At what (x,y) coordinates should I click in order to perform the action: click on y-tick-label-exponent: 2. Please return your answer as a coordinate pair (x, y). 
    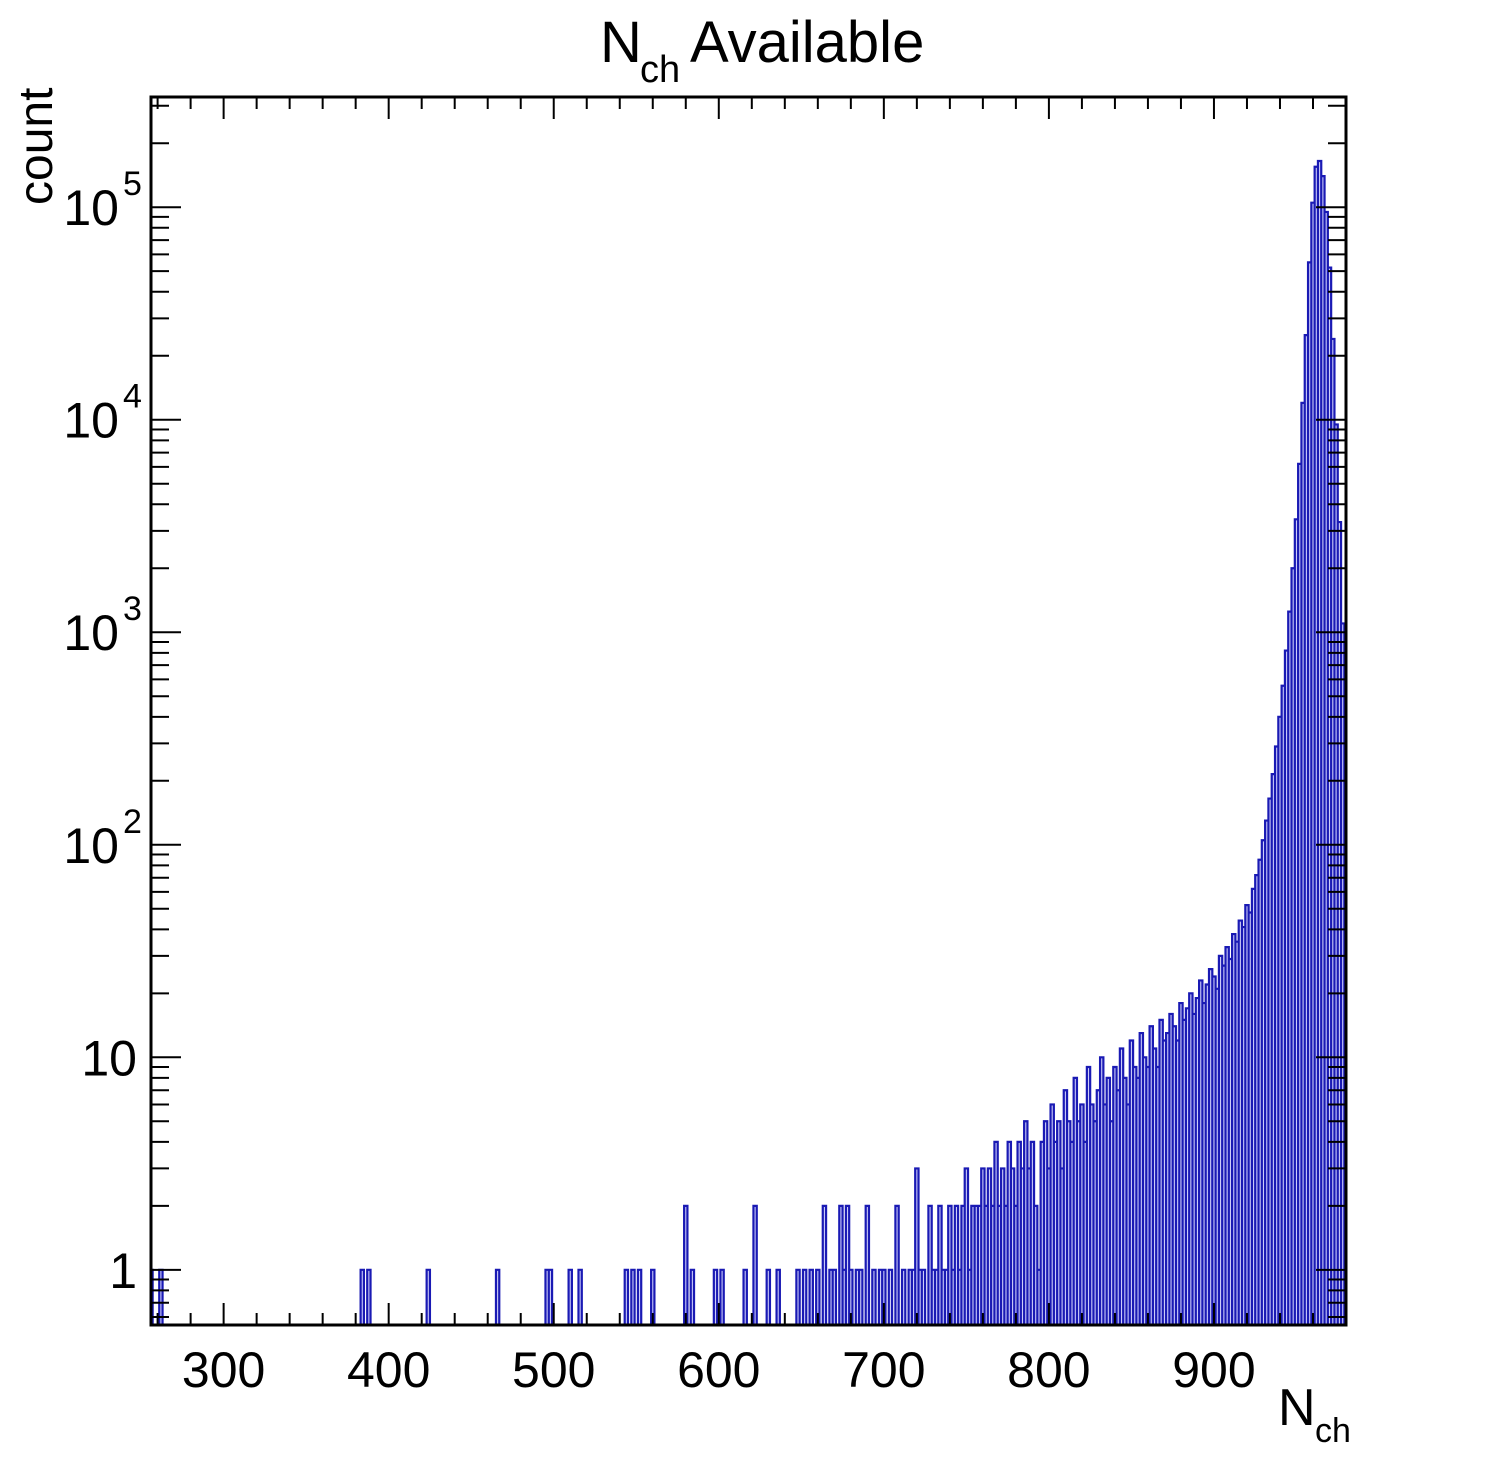
    Looking at the image, I should click on (132, 822).